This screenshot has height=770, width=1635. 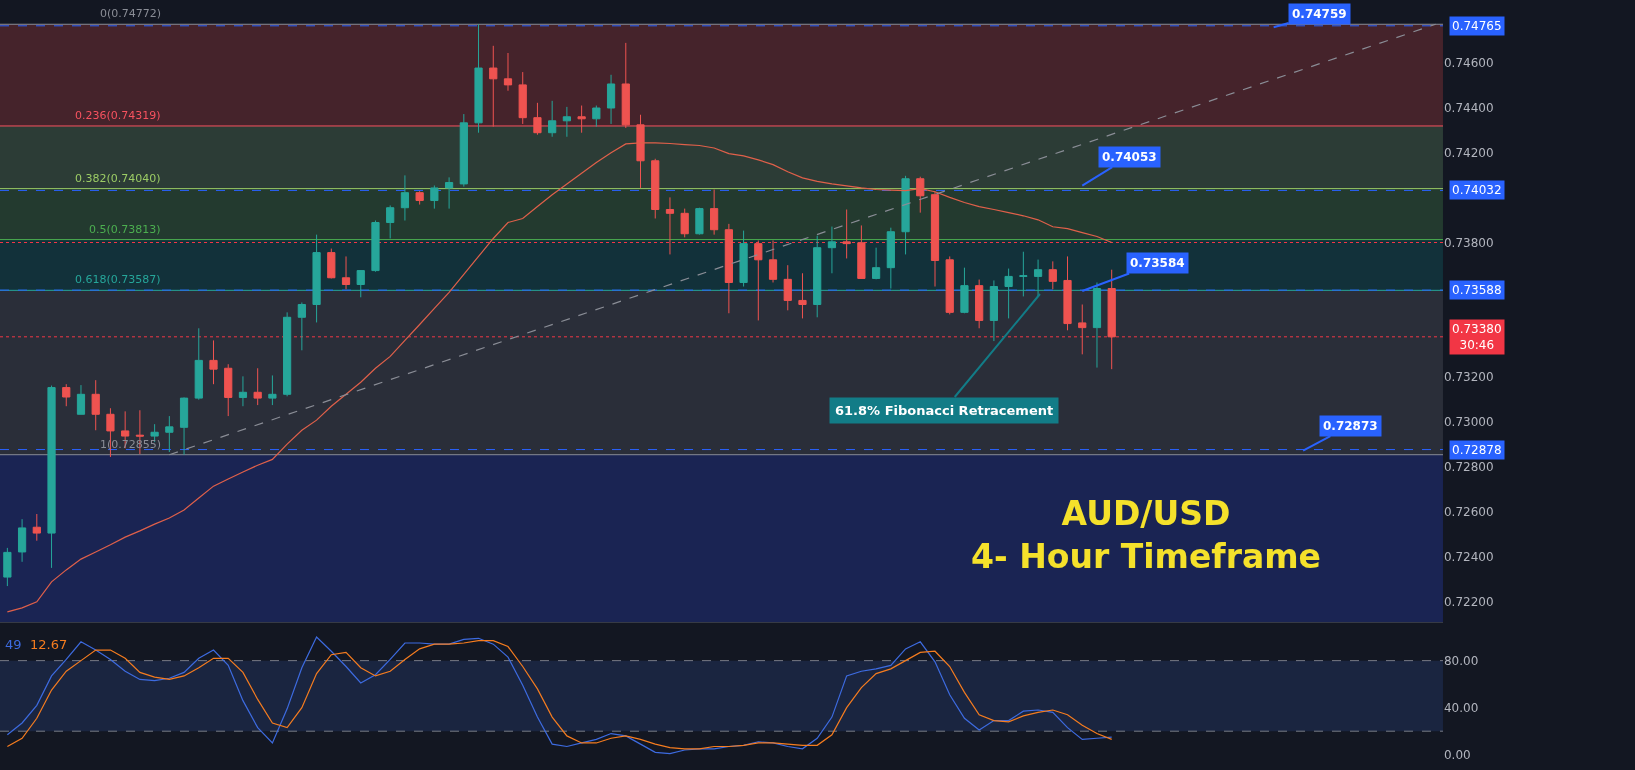 I want to click on ref-line-label: 0.382(0.74040), so click(x=118, y=178).